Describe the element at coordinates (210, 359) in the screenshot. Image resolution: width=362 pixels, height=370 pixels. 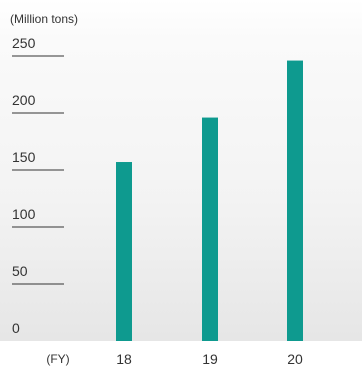
I see `x-tick-label-19: 19` at that location.